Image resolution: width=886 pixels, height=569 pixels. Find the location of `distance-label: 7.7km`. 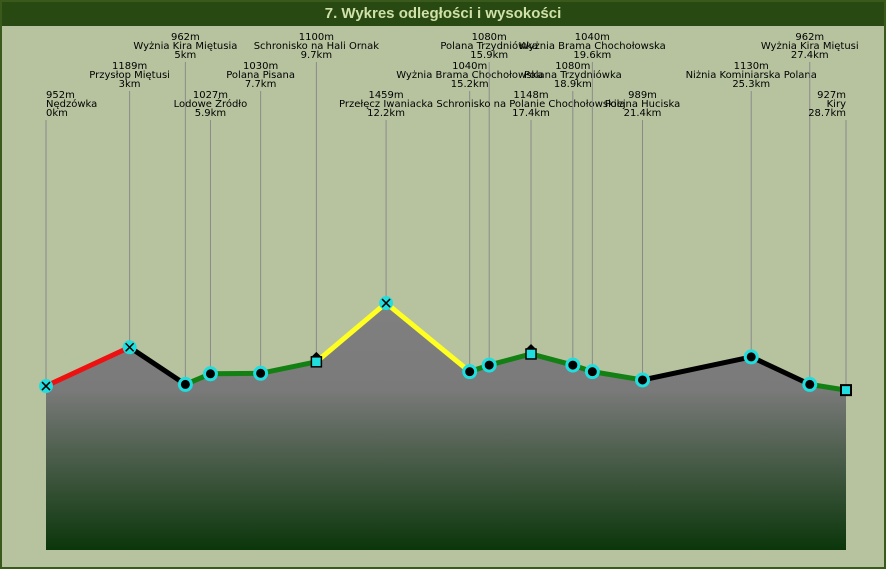

distance-label: 7.7km is located at coordinates (260, 84).